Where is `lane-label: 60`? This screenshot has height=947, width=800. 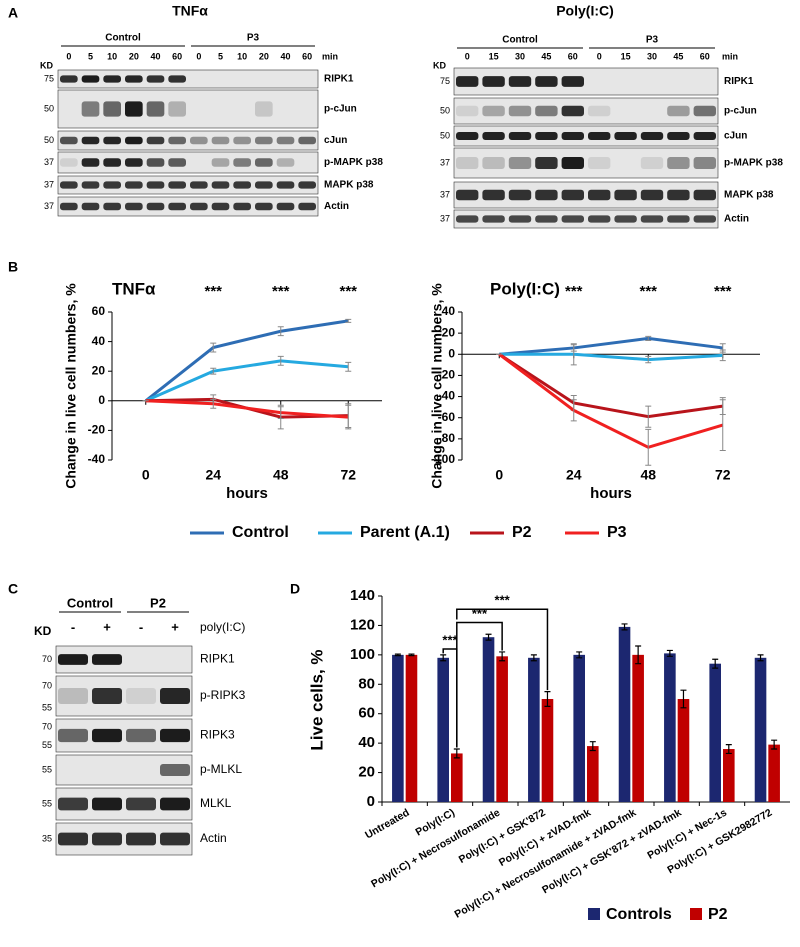 lane-label: 60 is located at coordinates (177, 56).